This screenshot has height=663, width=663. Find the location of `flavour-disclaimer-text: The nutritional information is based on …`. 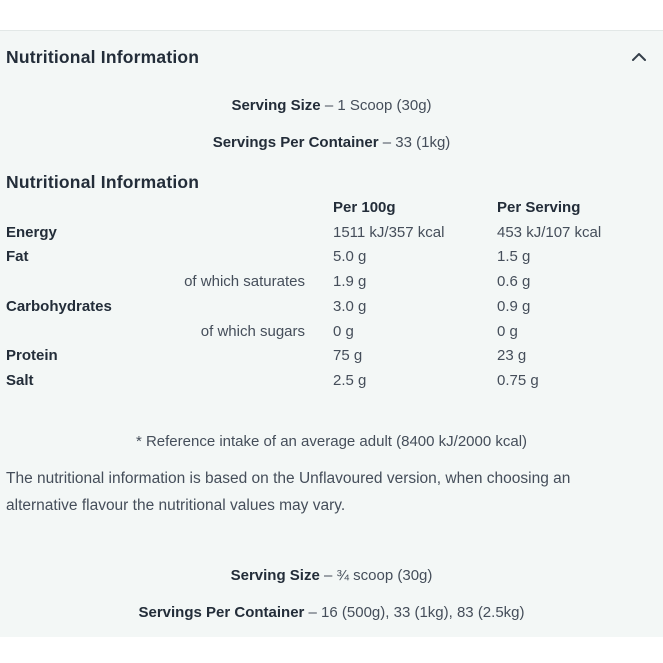

flavour-disclaimer-text: The nutritional information is based on … is located at coordinates (288, 491).